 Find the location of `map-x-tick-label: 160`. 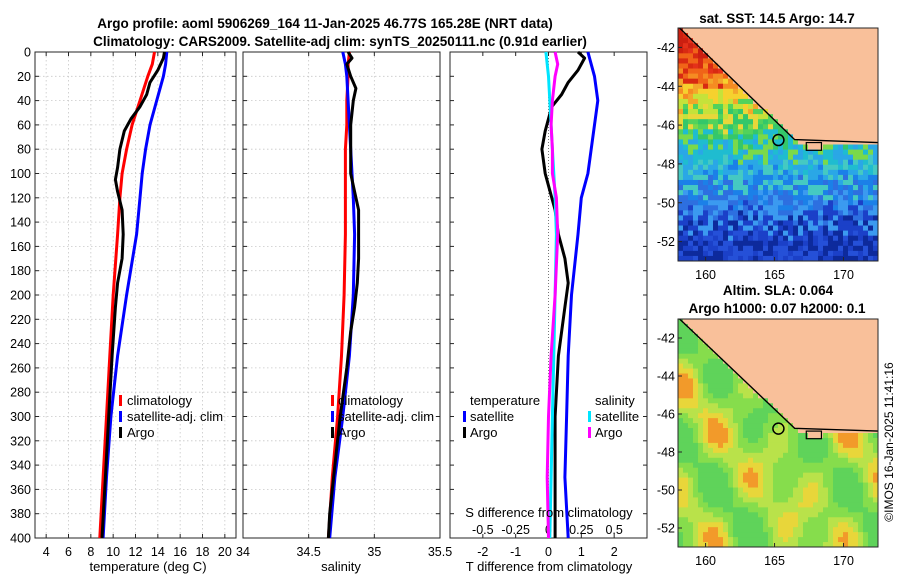

map-x-tick-label: 160 is located at coordinates (705, 275).